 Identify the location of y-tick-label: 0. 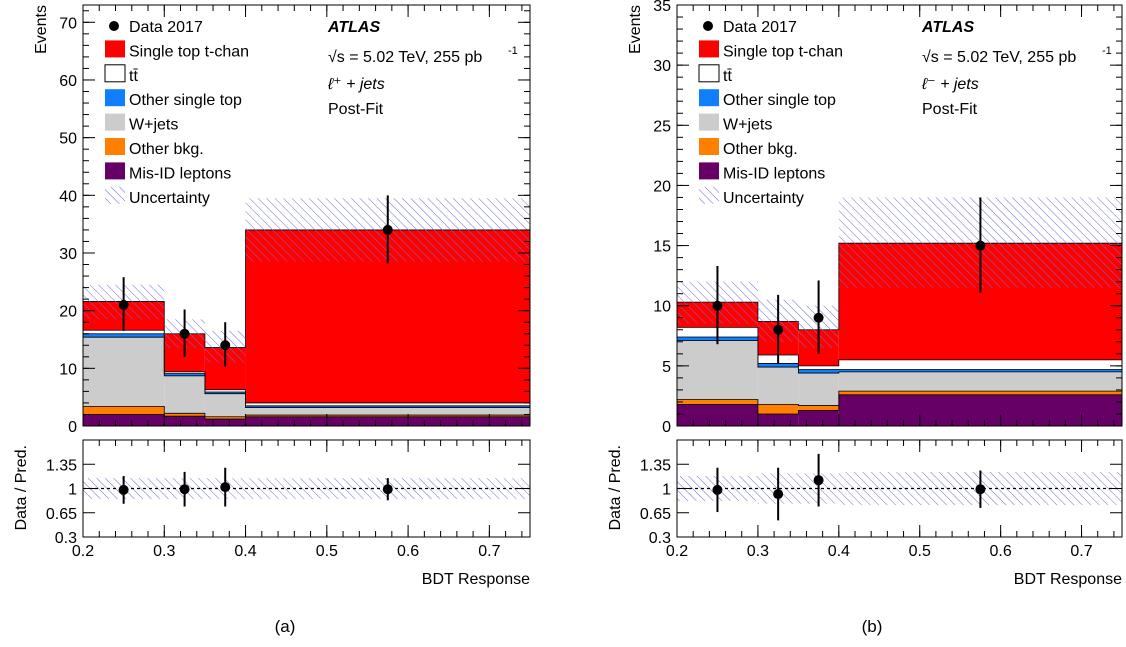
(666, 427).